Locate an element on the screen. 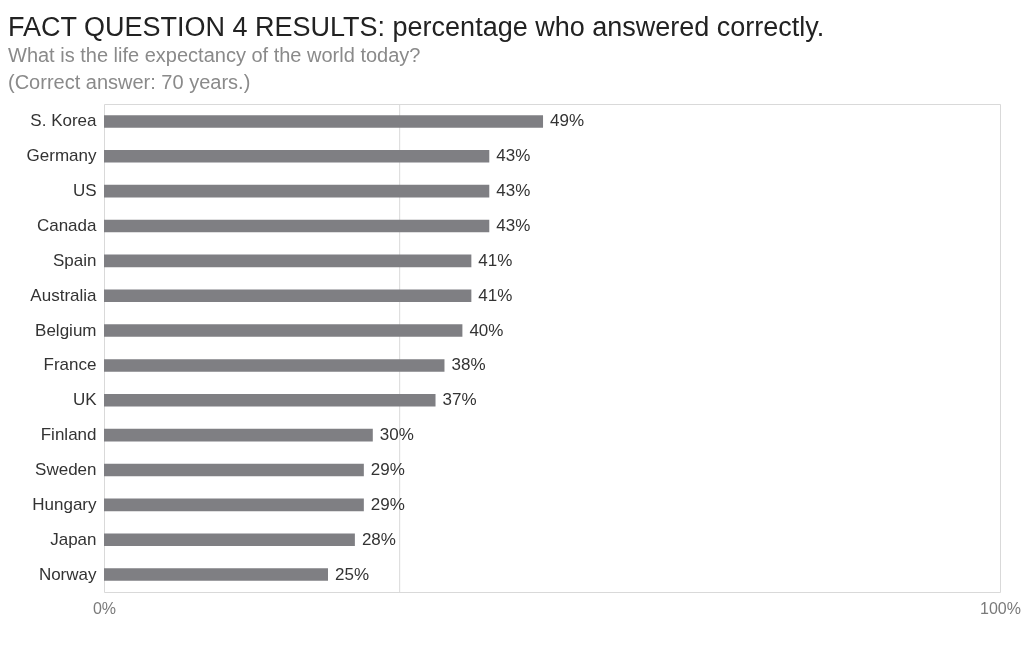  y-tick-label: Norway is located at coordinates (67, 574).